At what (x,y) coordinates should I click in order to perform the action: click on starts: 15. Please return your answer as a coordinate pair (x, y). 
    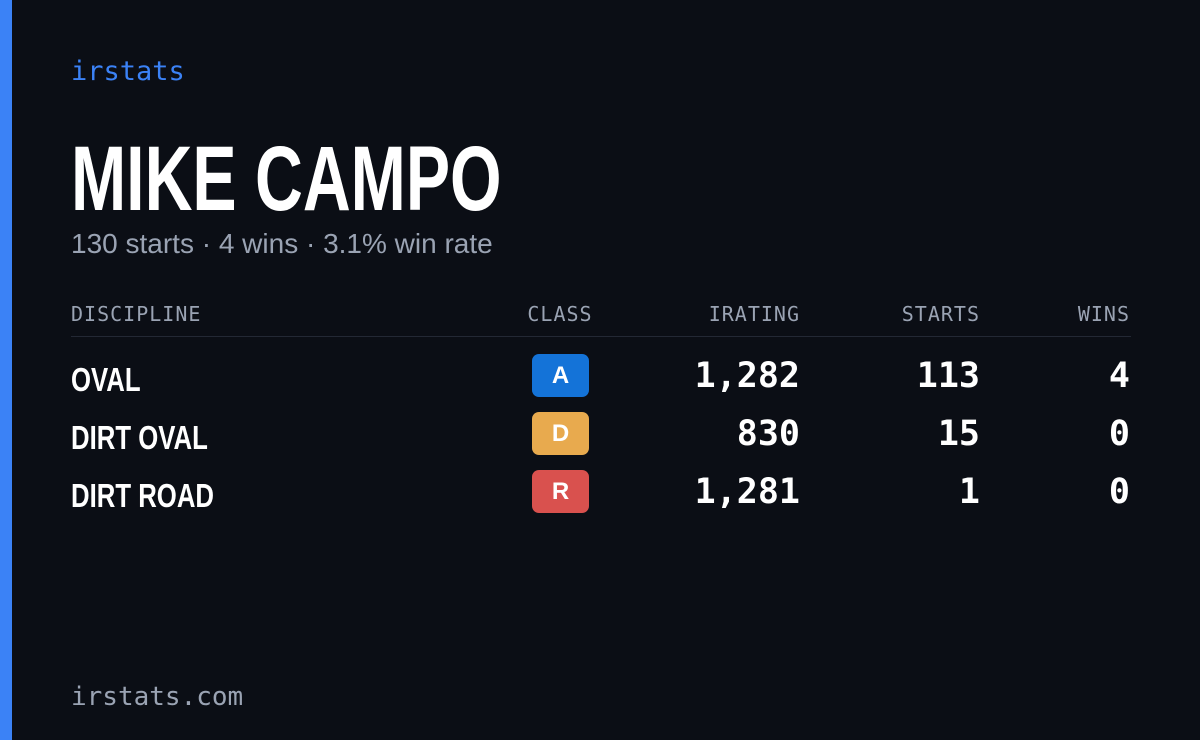
    Looking at the image, I should click on (958, 434).